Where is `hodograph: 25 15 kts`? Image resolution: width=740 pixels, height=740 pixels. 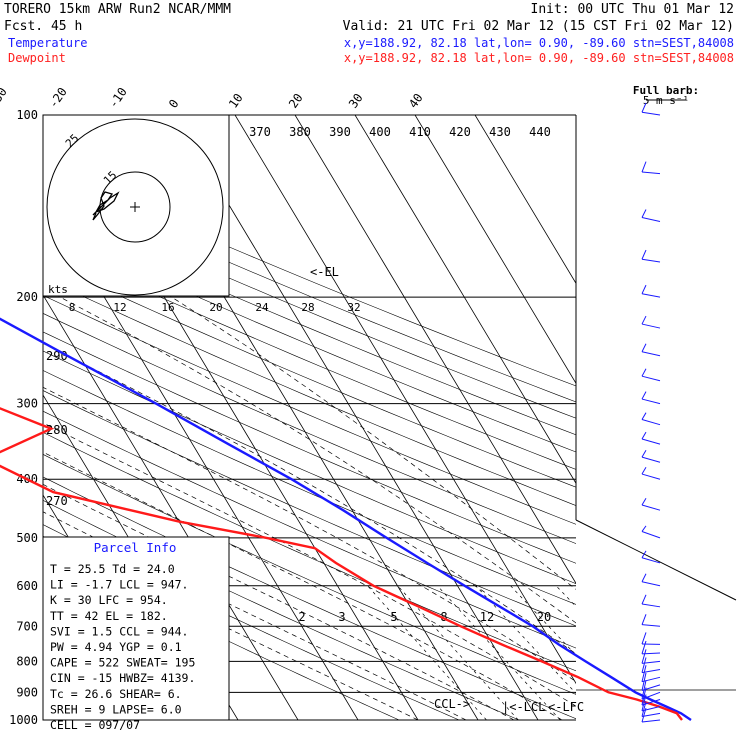 hodograph: 25 15 kts is located at coordinates (136, 205).